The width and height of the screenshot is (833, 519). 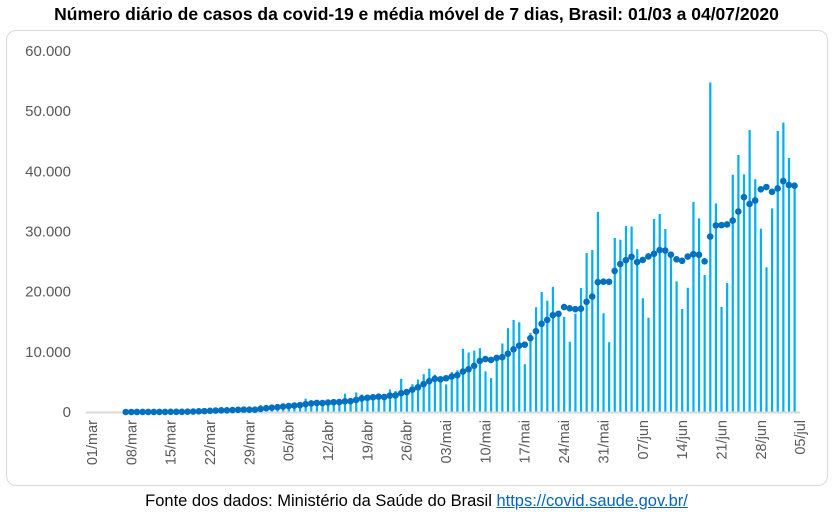 I want to click on x-tick-label: 31/mai, so click(x=604, y=442).